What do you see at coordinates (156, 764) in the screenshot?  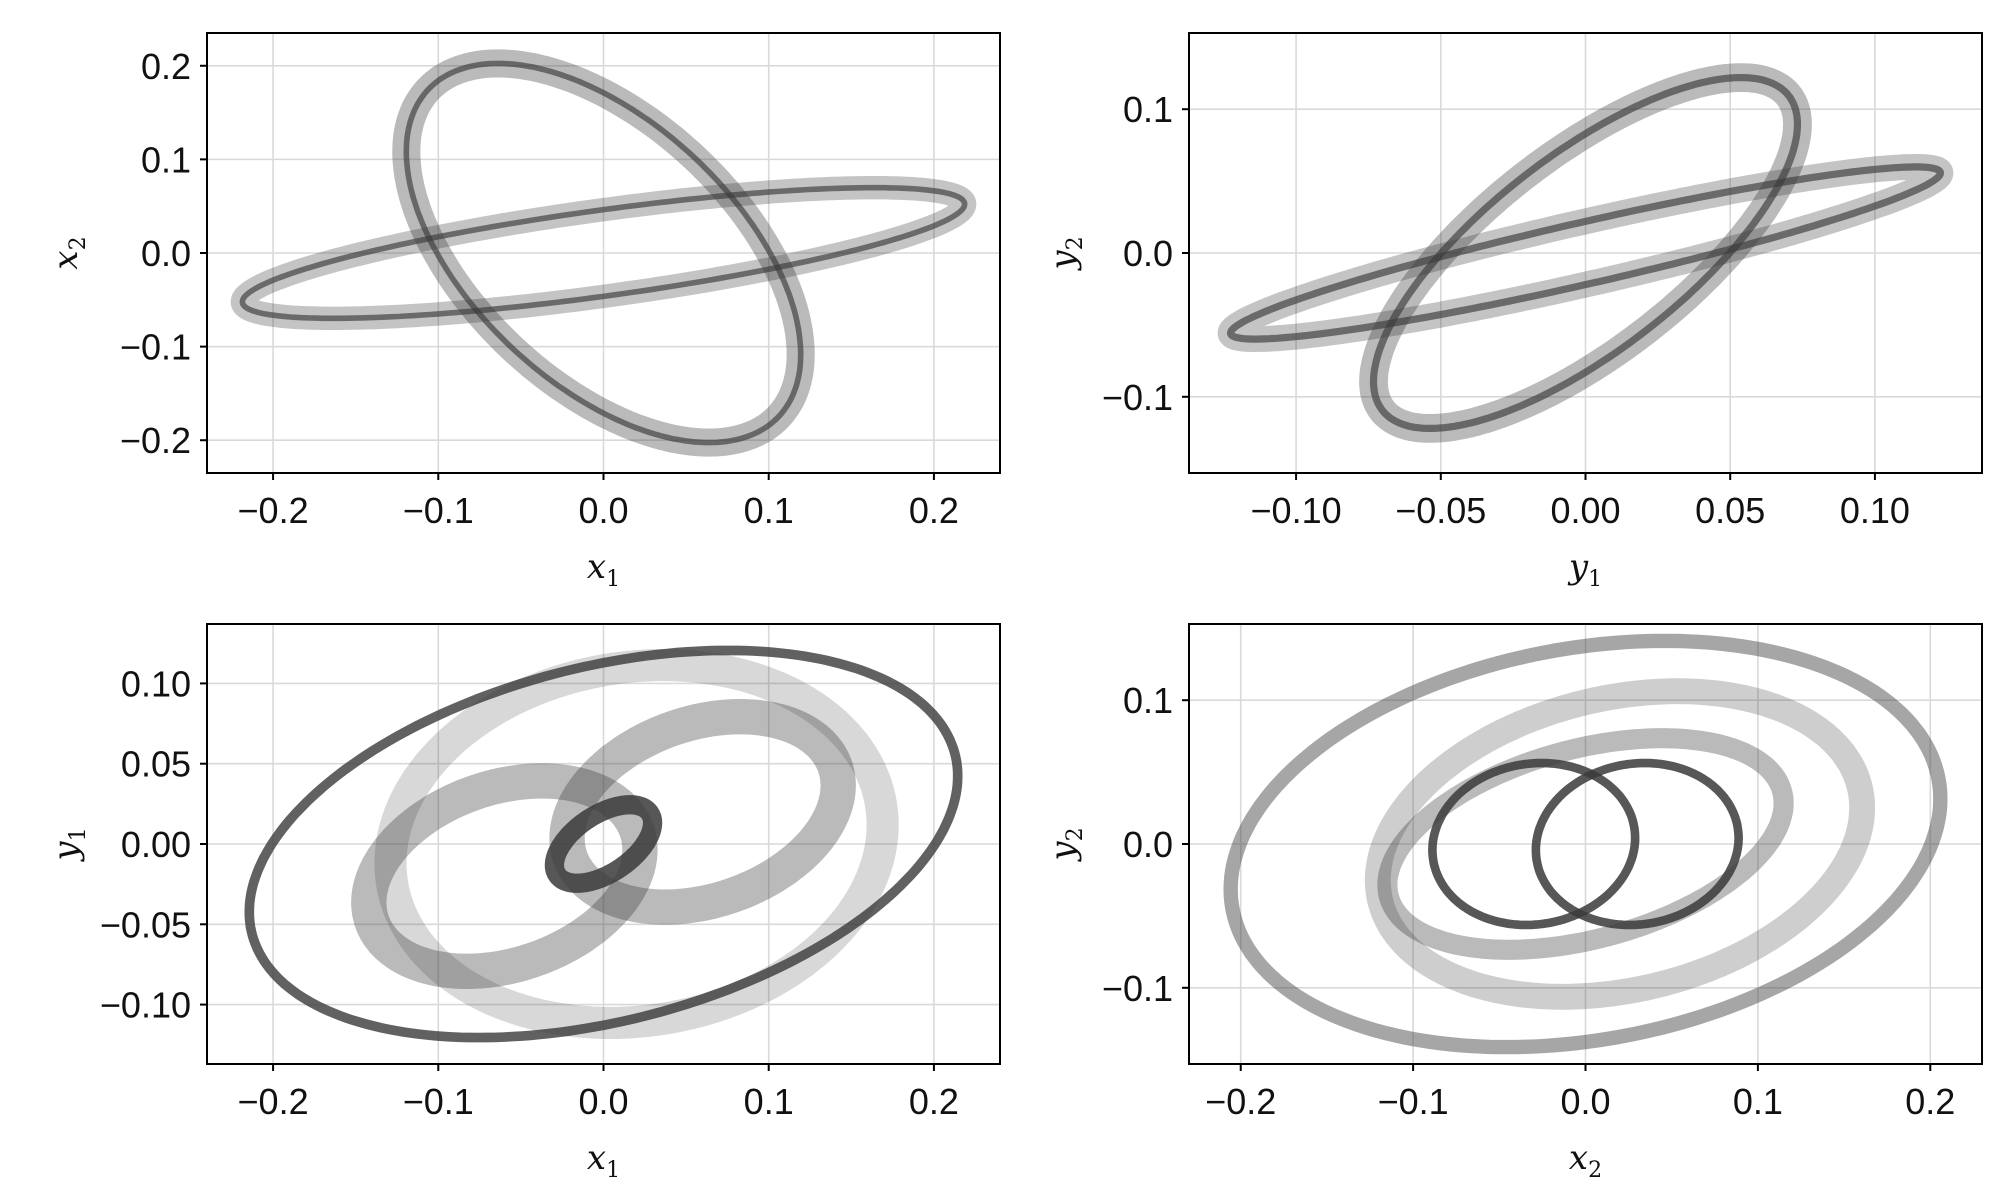 I see `y-tick-label: 0.05` at bounding box center [156, 764].